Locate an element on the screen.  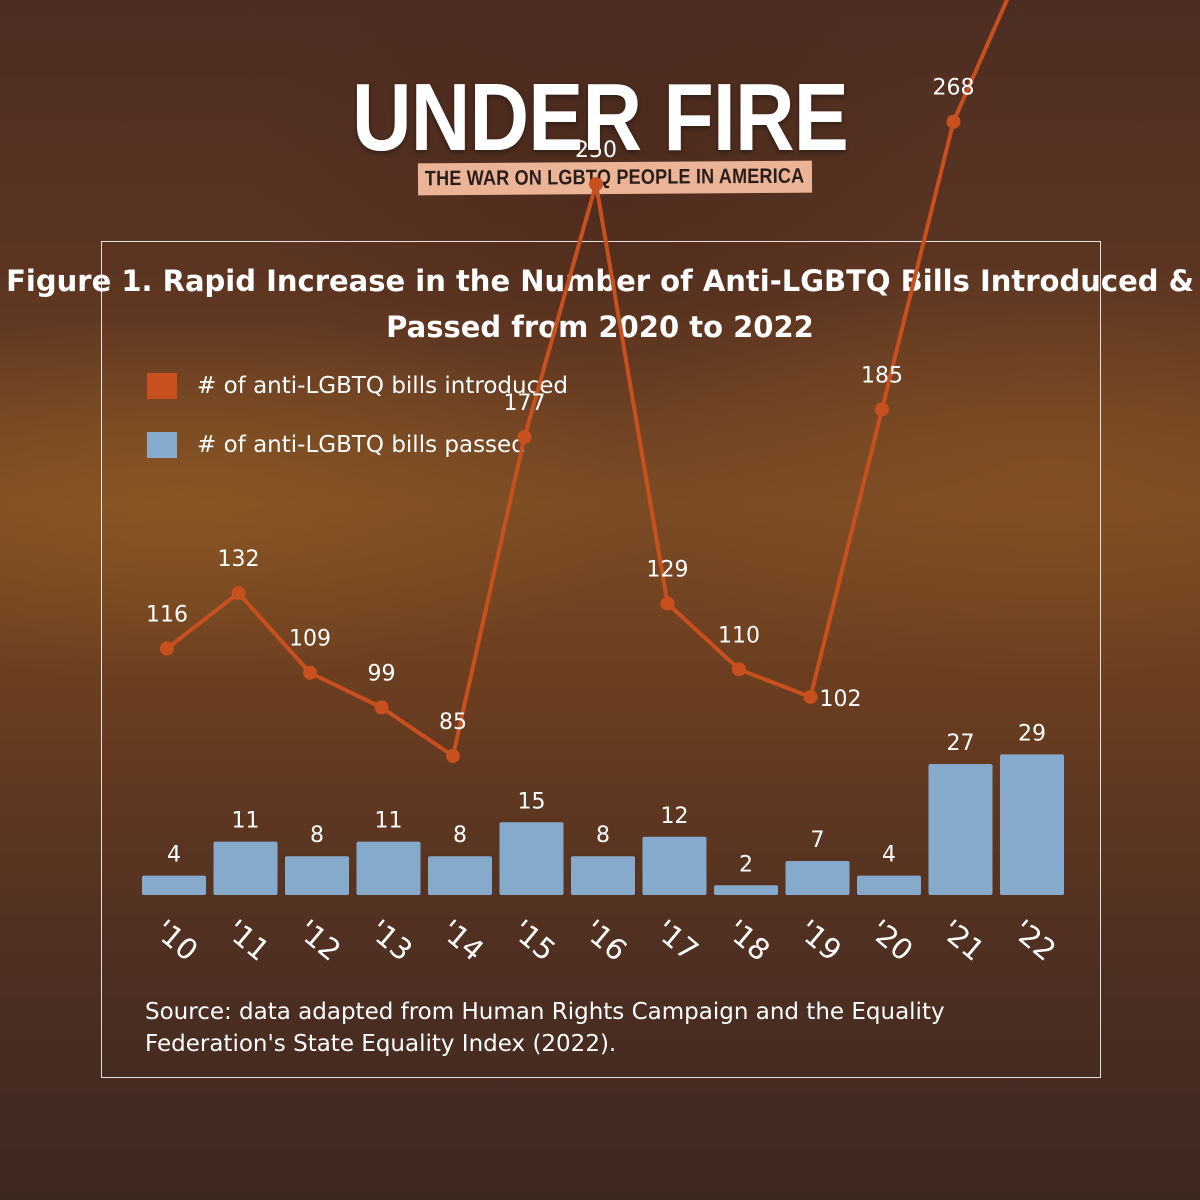
x-tick-label-1: '11 is located at coordinates (248, 940).